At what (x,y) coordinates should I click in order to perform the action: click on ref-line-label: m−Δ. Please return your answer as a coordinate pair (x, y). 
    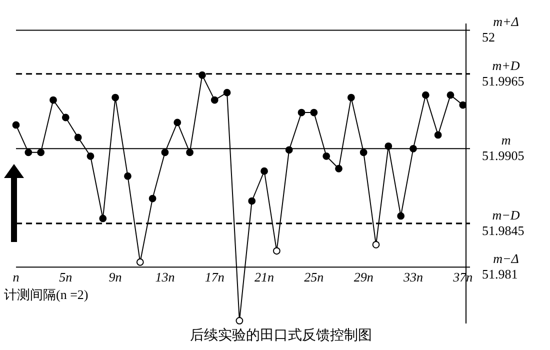
    Looking at the image, I should click on (506, 258).